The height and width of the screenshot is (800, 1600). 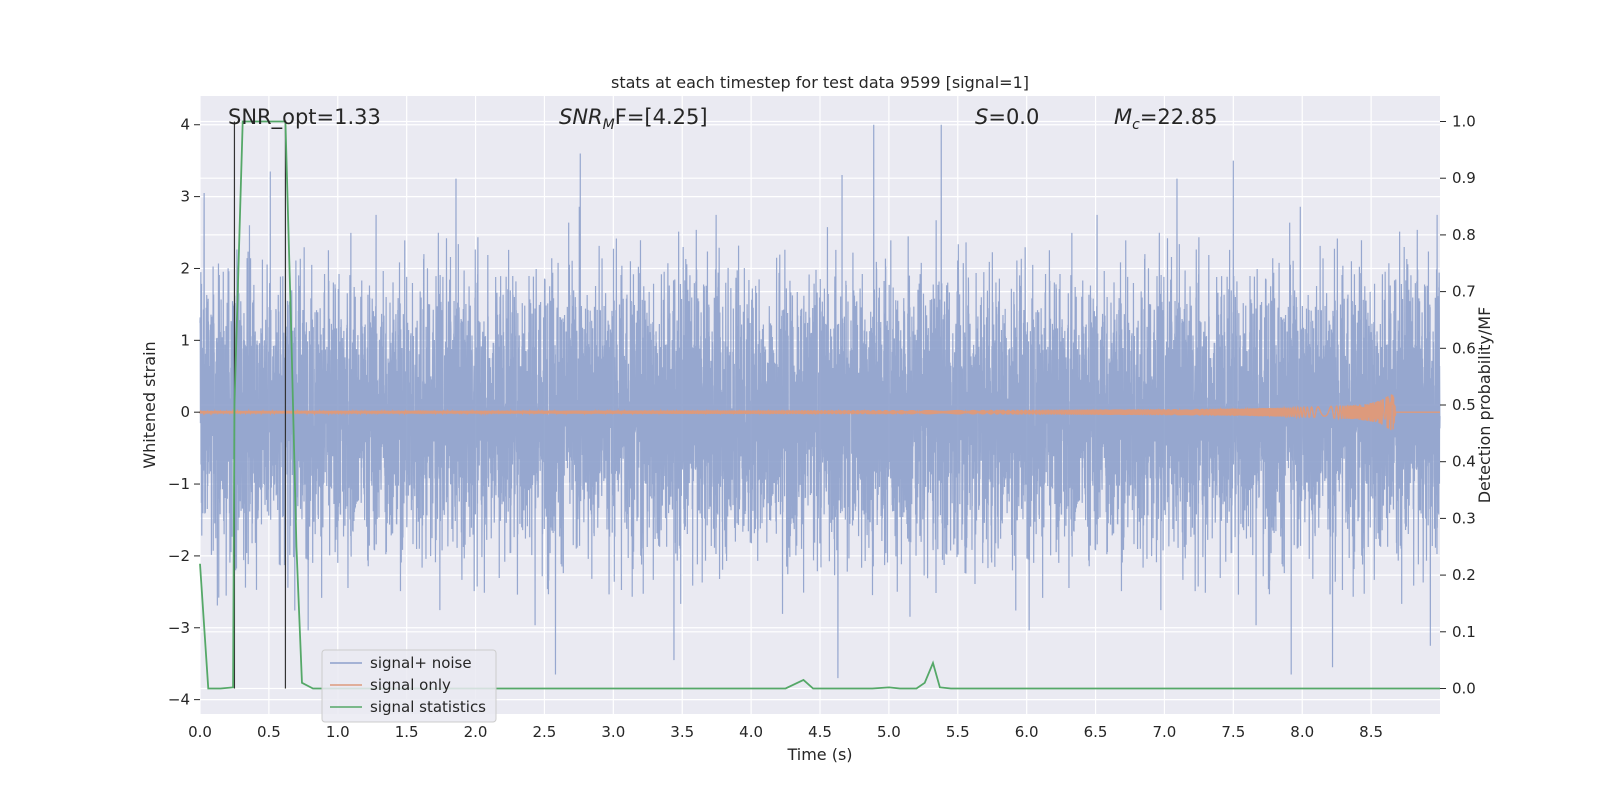 I want to click on x-tick-label: 4.0, so click(x=751, y=732).